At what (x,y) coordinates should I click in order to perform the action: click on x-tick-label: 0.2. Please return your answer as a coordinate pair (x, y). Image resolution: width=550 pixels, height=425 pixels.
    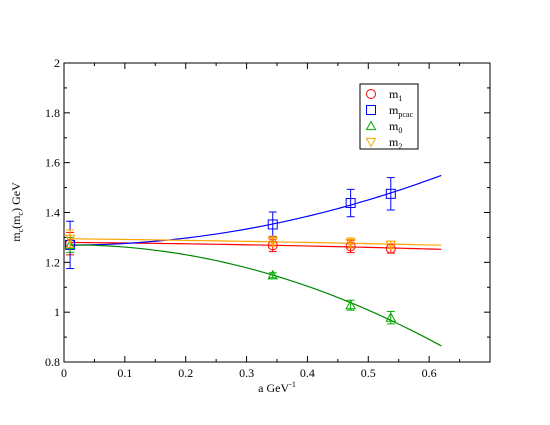
    Looking at the image, I should click on (185, 373).